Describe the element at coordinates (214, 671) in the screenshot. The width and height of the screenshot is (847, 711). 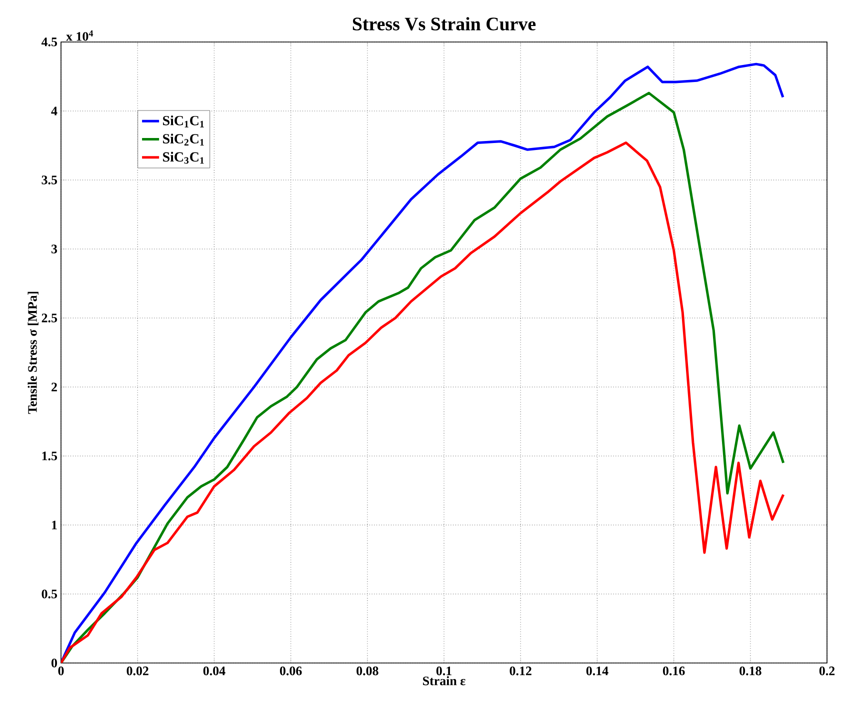
I see `x-tick-label: 0.04` at that location.